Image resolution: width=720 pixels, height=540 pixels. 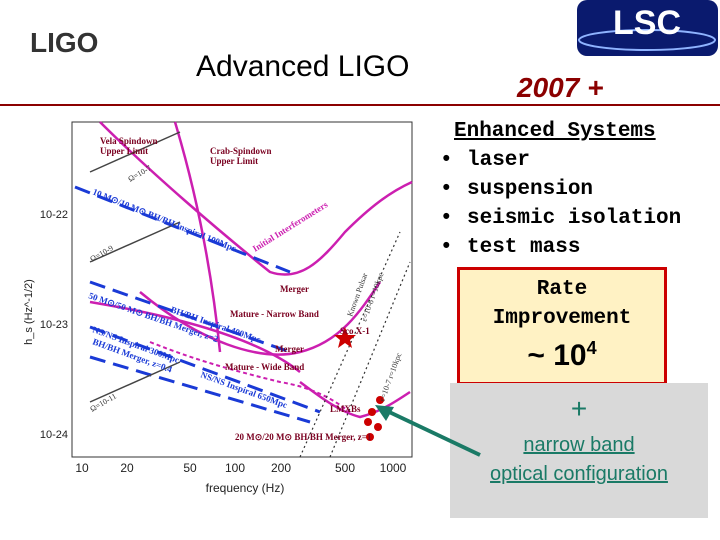 What do you see at coordinates (289, 349) in the screenshot?
I see `ann-merger-2: Merger` at bounding box center [289, 349].